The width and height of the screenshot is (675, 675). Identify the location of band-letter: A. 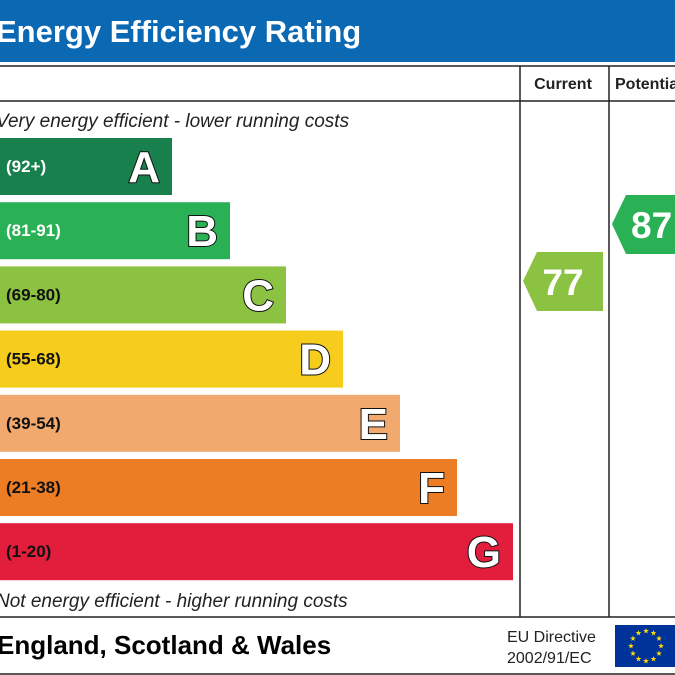
(144, 167).